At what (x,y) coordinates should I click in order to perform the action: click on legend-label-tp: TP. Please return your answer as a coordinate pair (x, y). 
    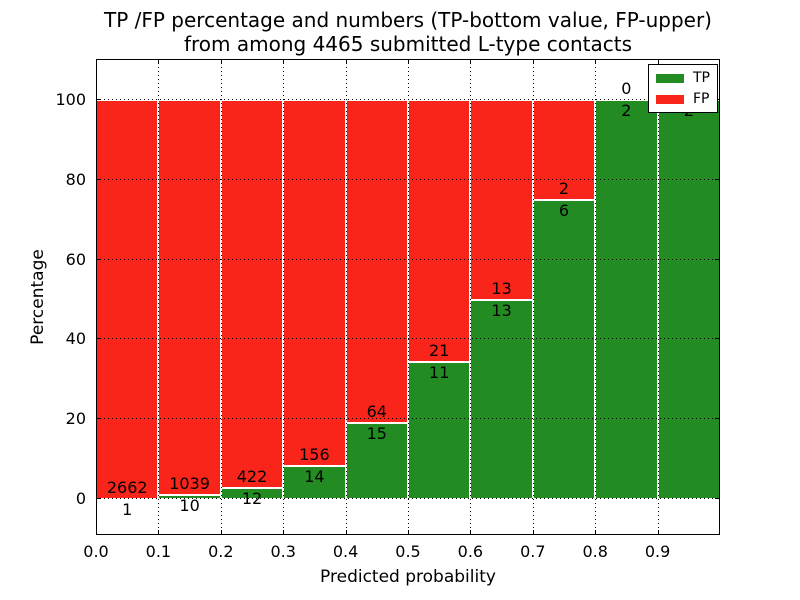
    Looking at the image, I should click on (701, 78).